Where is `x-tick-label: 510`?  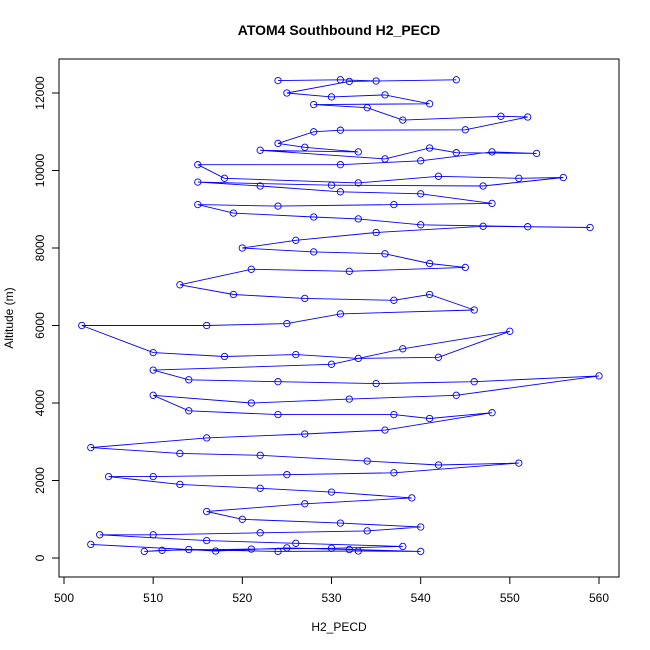
x-tick-label: 510 is located at coordinates (153, 598).